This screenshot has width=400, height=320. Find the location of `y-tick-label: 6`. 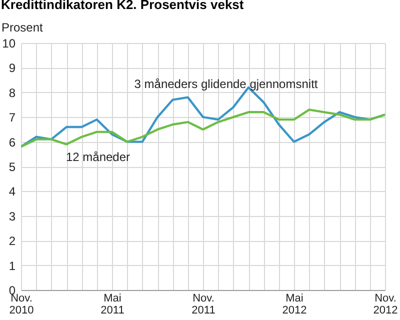

y-tick-label: 6 is located at coordinates (12, 142).